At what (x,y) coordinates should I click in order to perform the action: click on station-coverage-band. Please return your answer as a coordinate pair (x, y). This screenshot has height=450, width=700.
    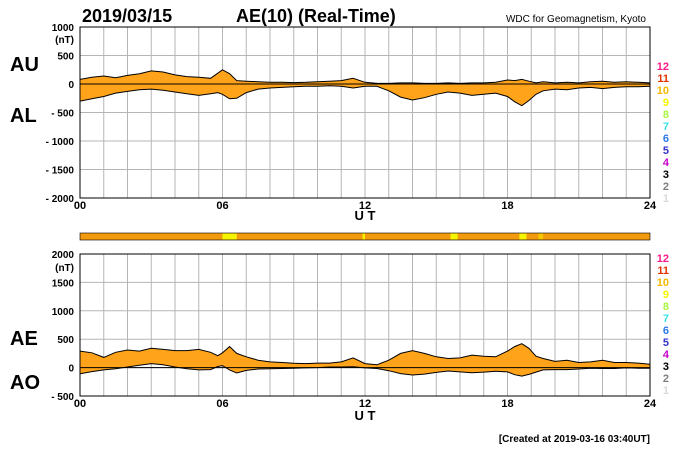
    Looking at the image, I should click on (365, 236).